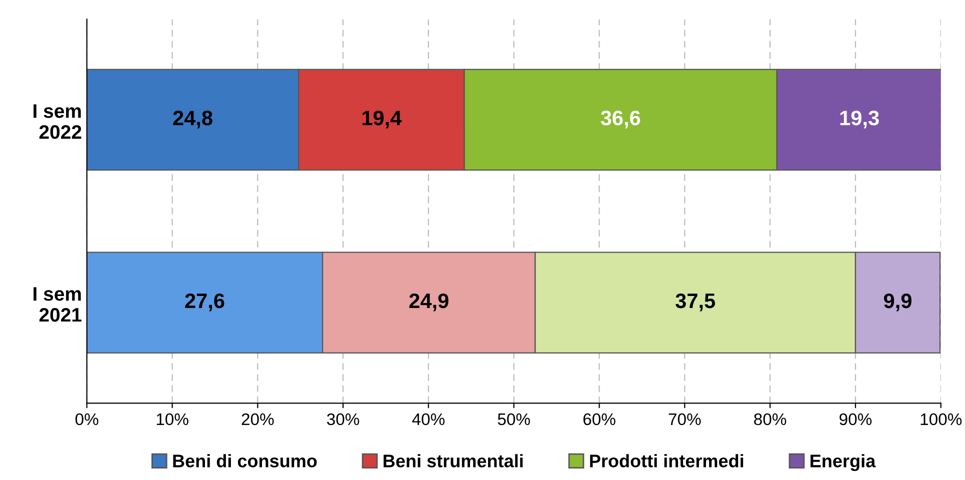  Describe the element at coordinates (898, 302) in the screenshot. I see `data-label: 9,9` at that location.